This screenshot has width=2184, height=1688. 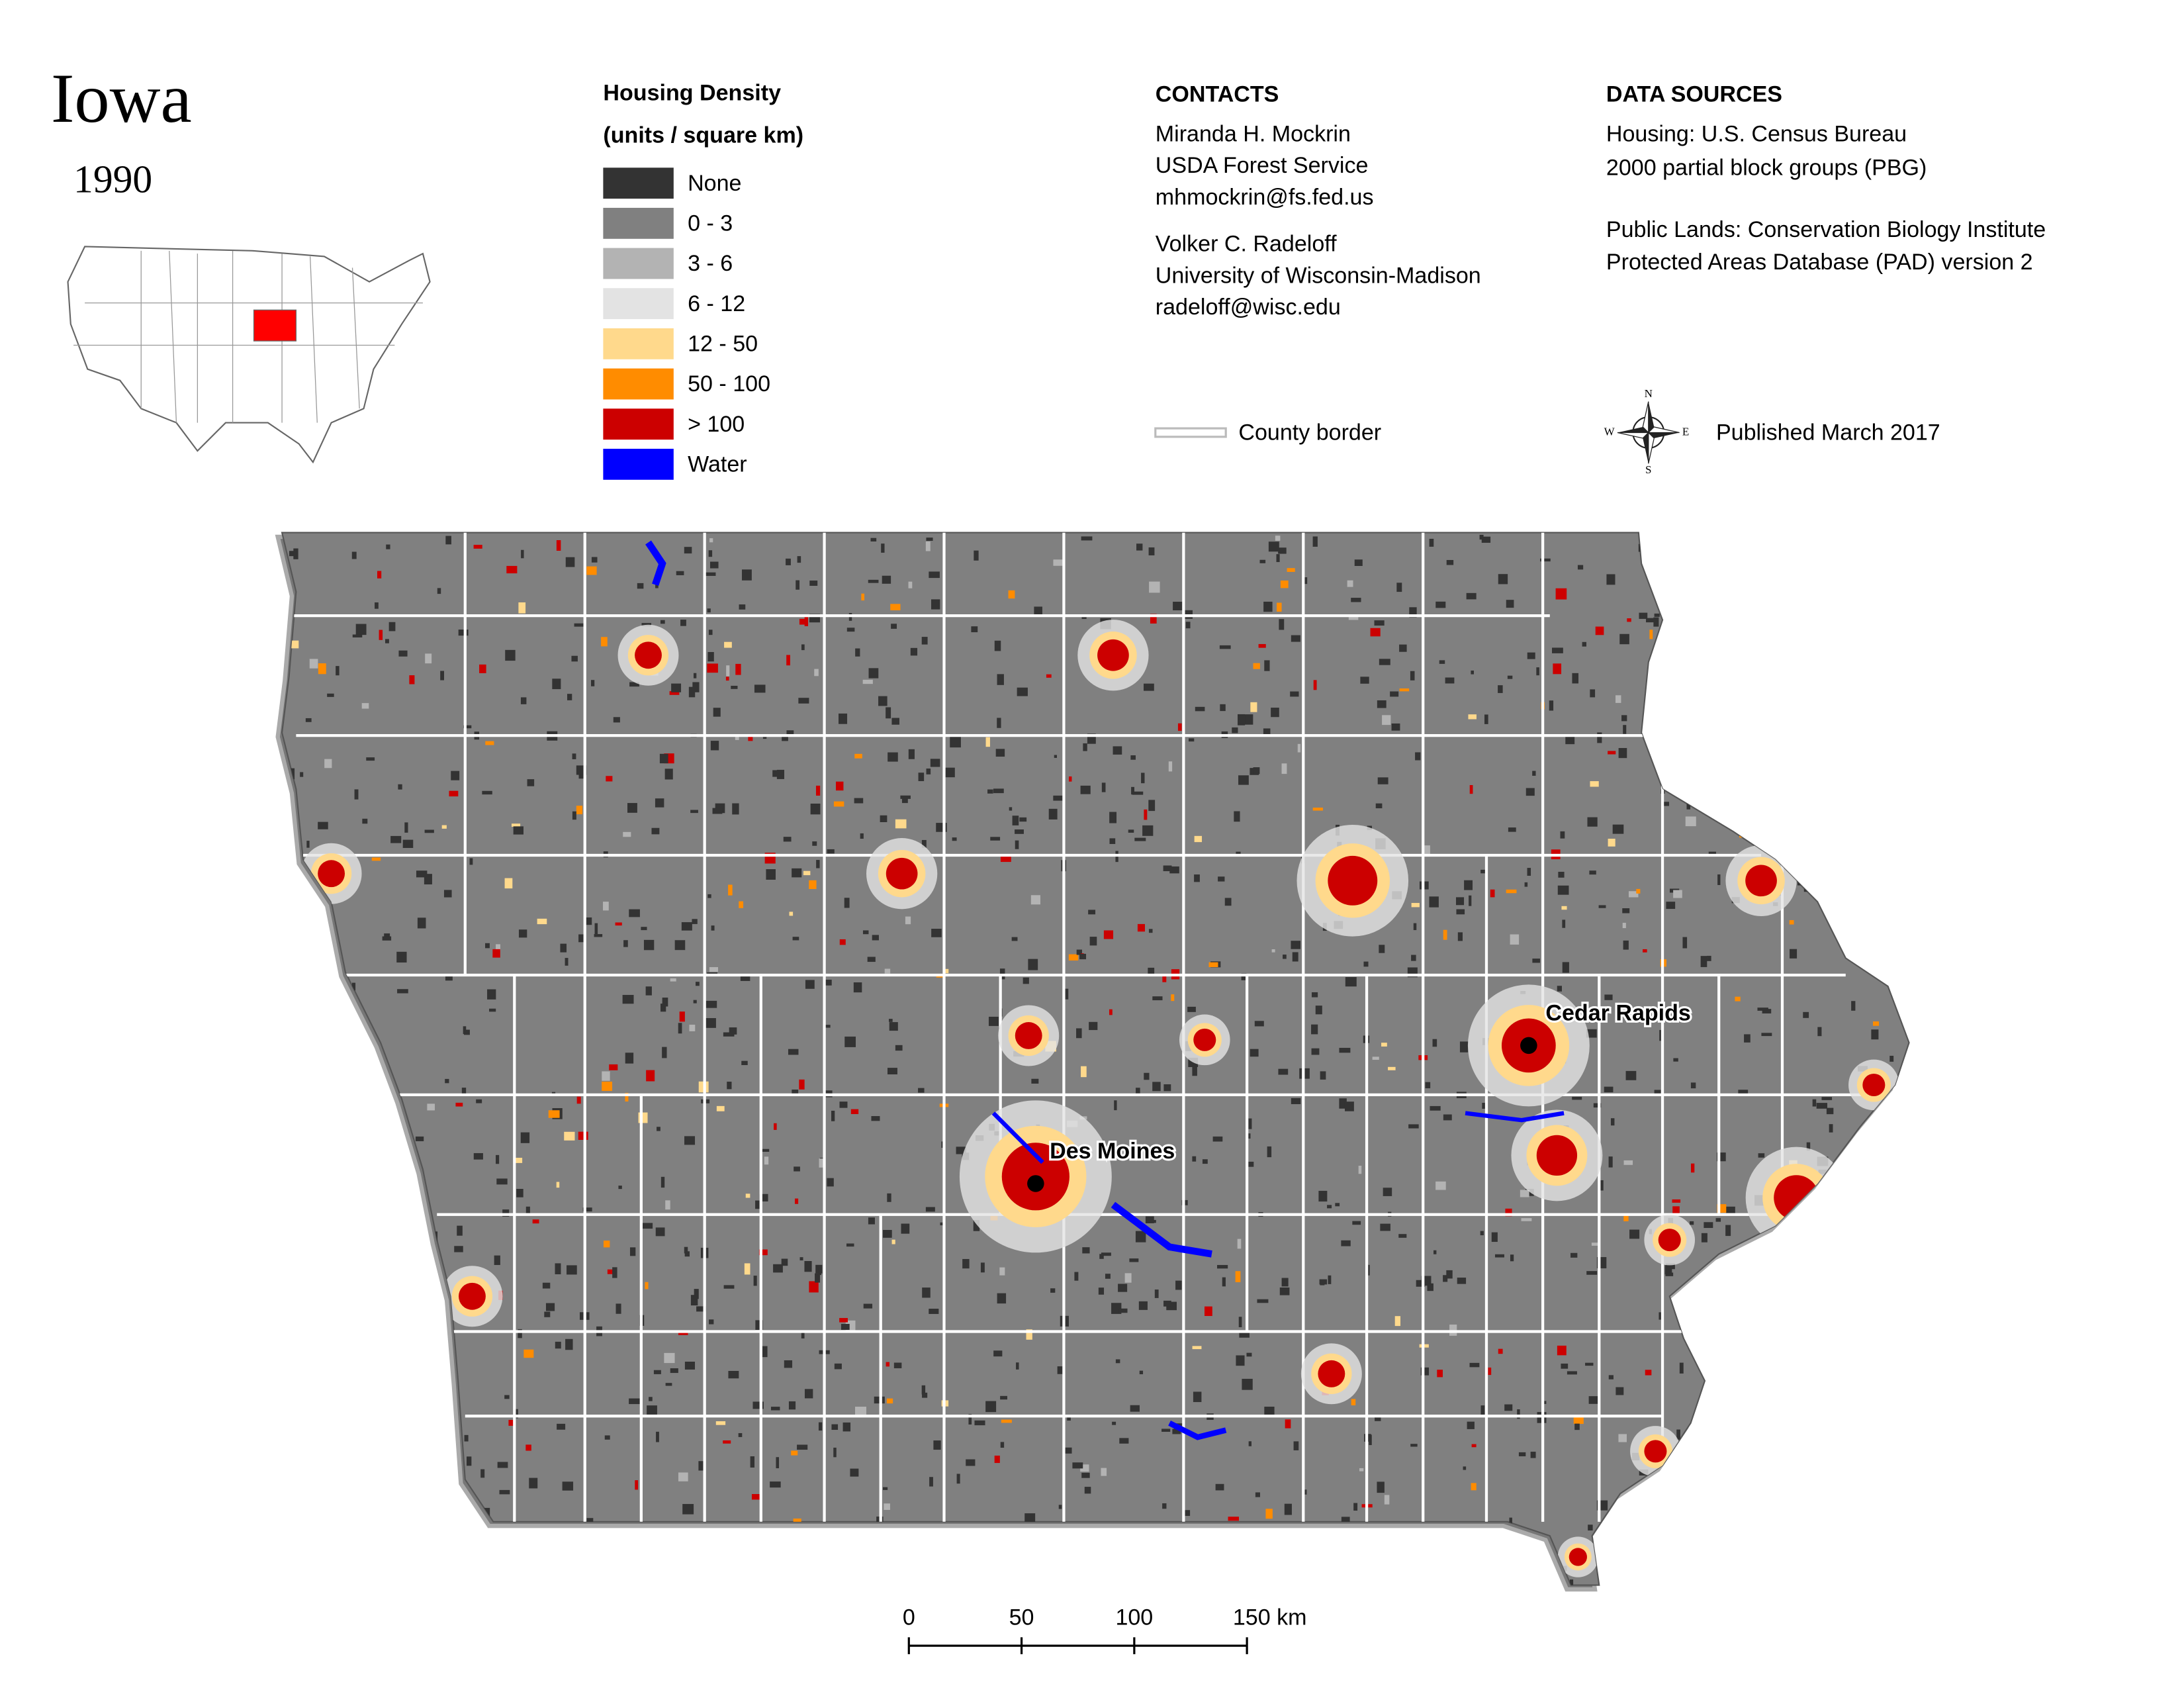 What do you see at coordinates (1618, 1013) in the screenshot?
I see `city-label: Cedar Rapids` at bounding box center [1618, 1013].